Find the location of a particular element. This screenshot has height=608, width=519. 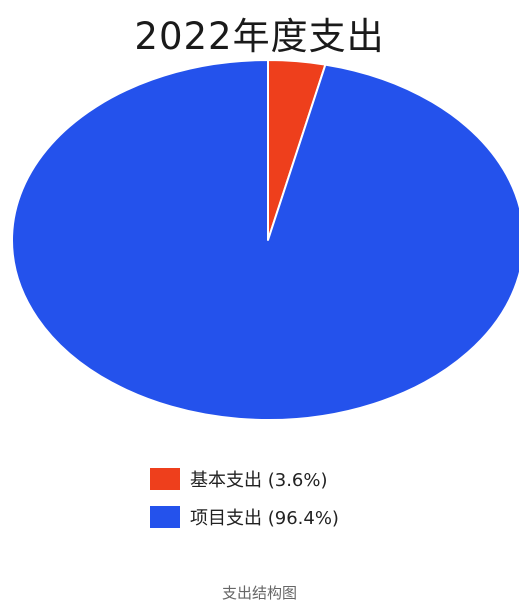

chart-title: 2022年度支出 is located at coordinates (259, 36).